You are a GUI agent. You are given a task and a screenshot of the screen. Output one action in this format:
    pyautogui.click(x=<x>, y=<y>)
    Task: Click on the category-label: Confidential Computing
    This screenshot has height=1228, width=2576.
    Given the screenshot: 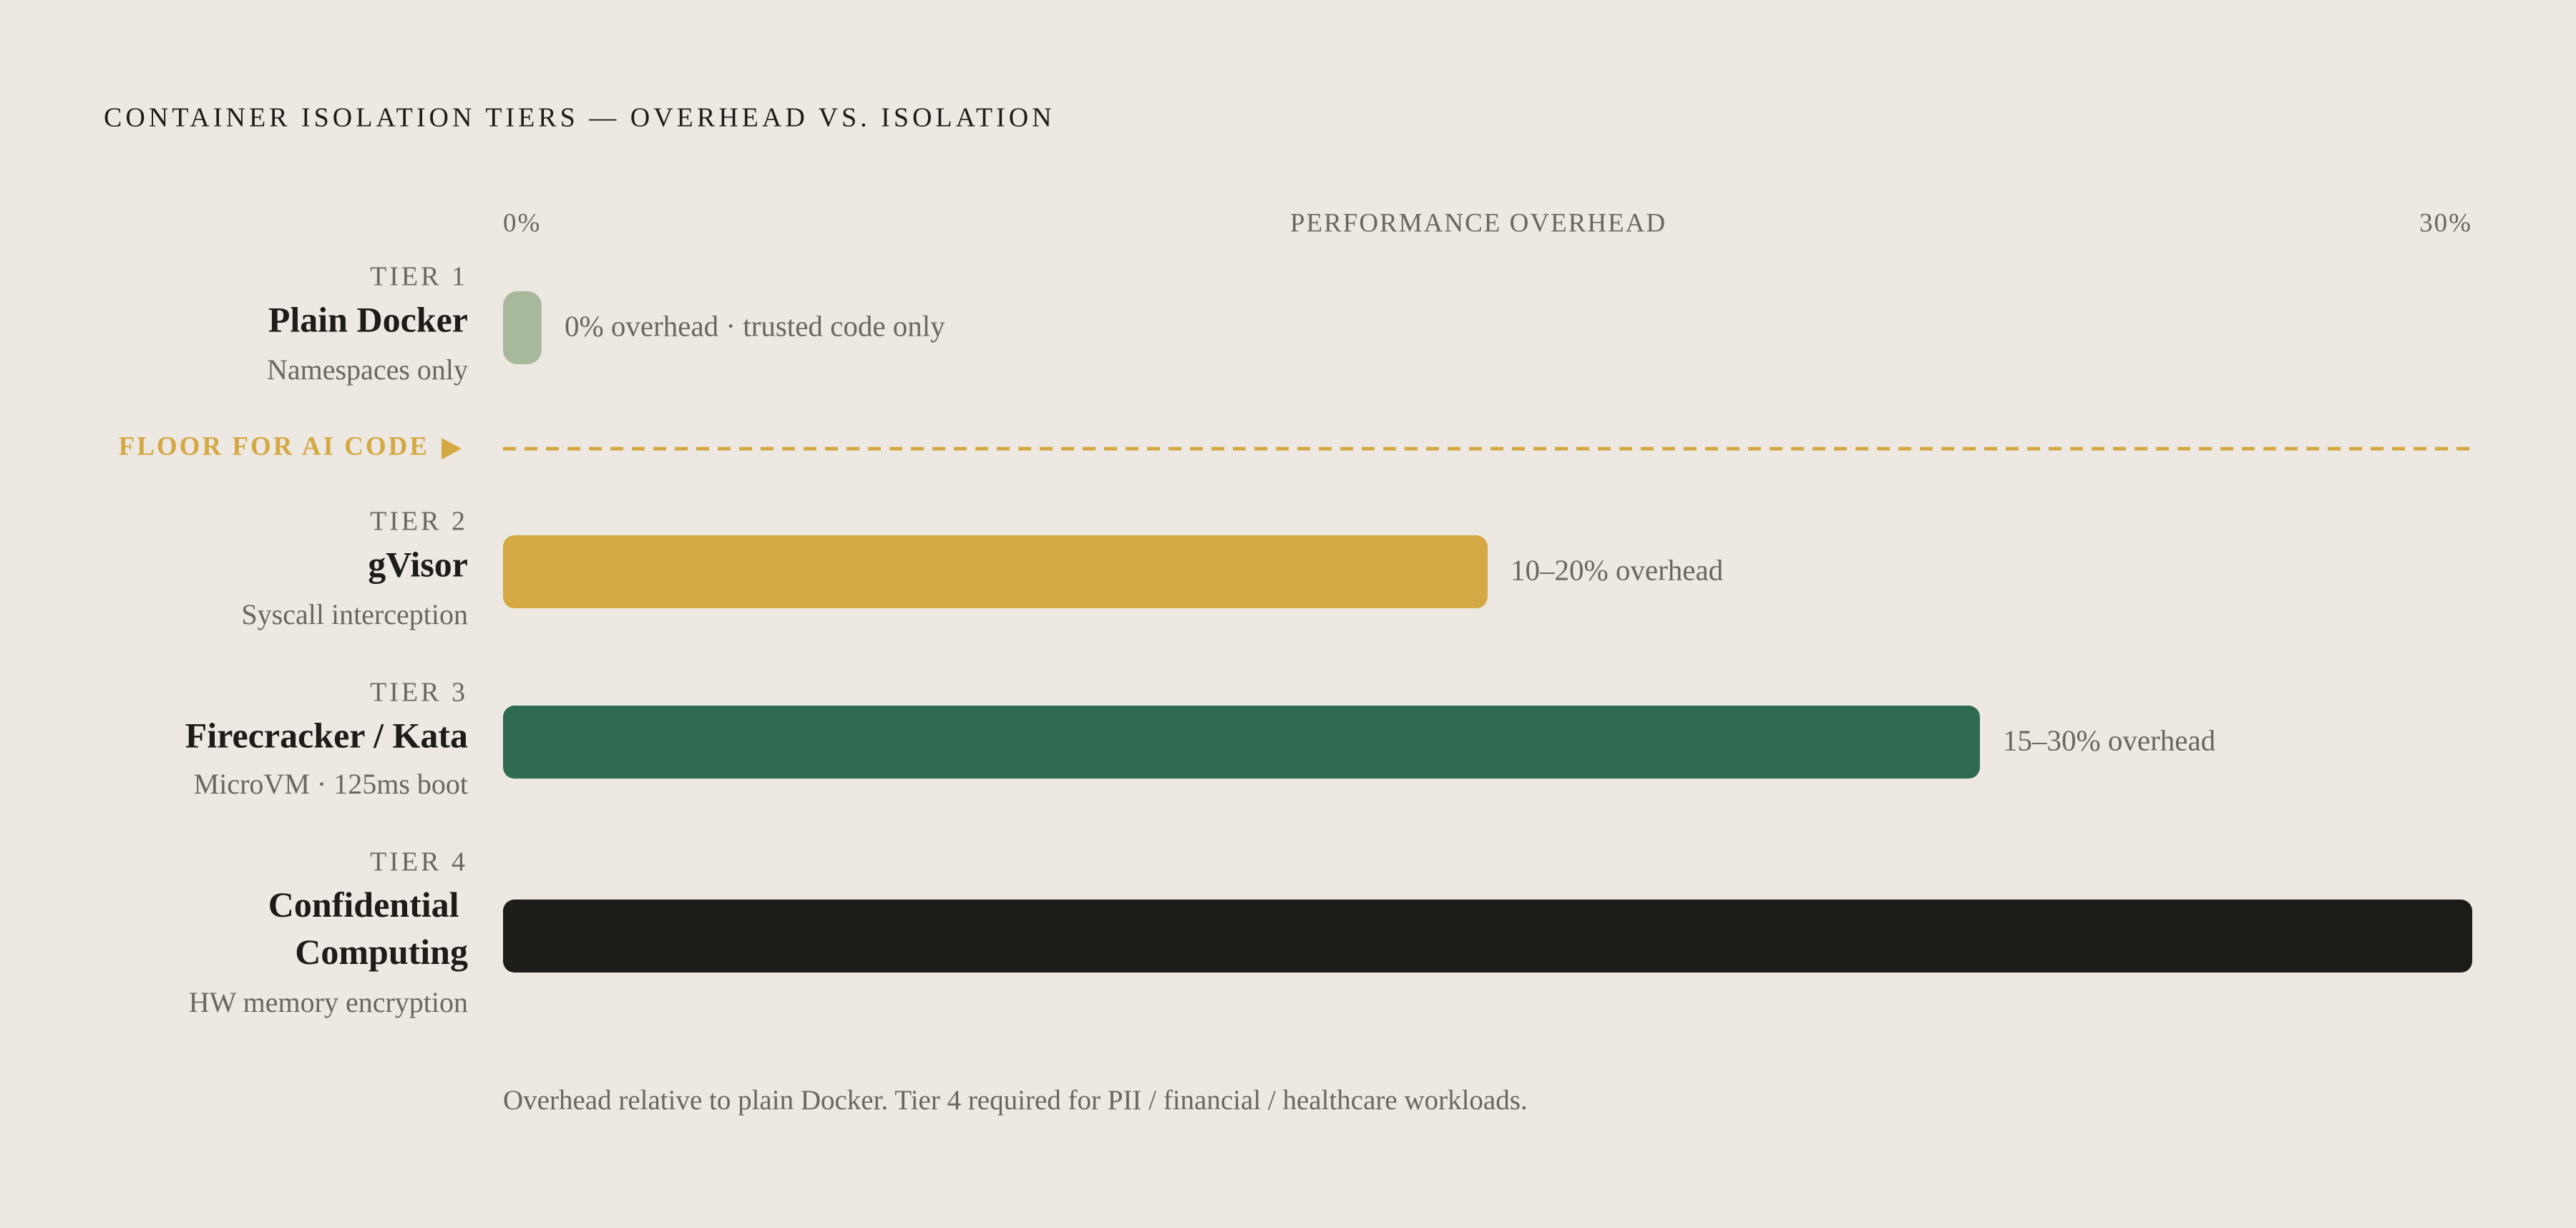 What is the action you would take?
    pyautogui.click(x=368, y=928)
    